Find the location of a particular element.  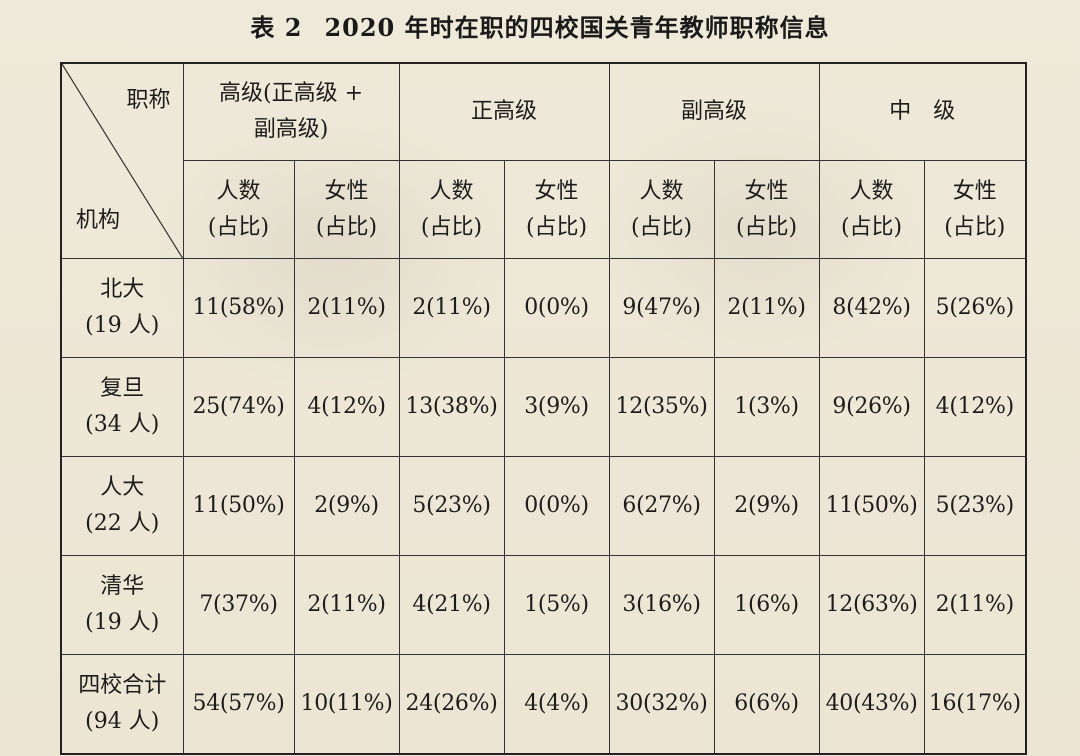

row-header-fudan: 复旦 (34 人) is located at coordinates (122, 407).